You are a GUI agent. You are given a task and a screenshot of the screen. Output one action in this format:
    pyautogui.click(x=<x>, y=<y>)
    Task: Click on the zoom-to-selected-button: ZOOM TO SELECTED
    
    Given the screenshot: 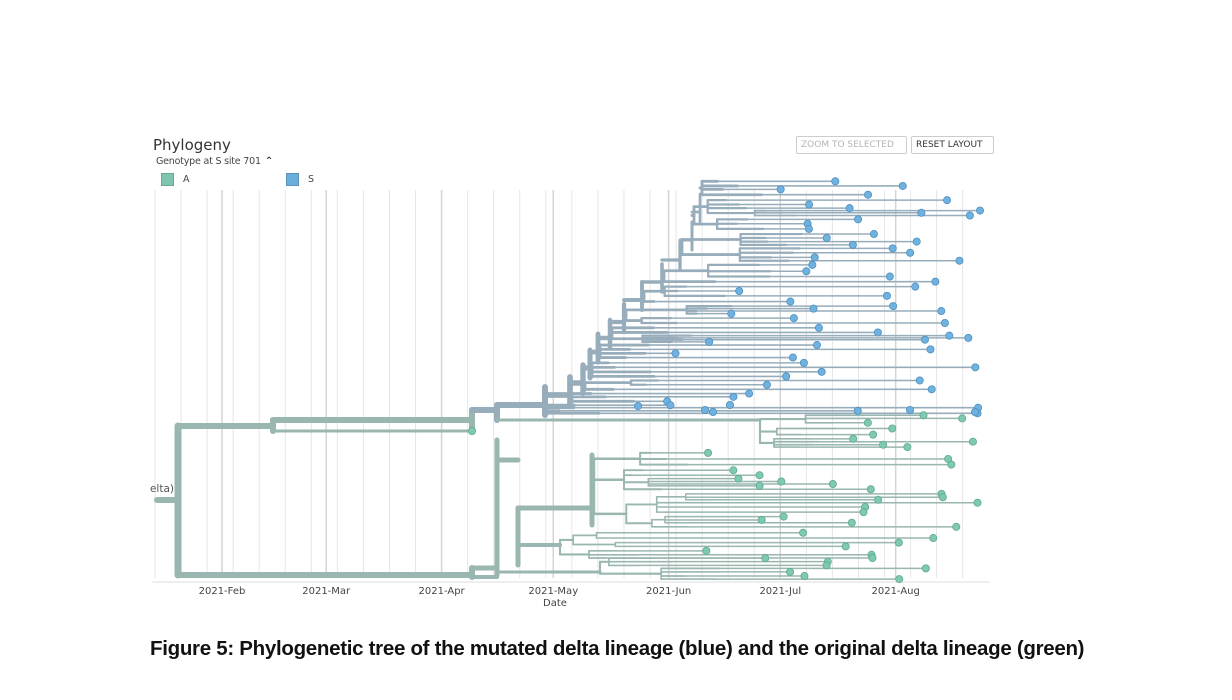 What is the action you would take?
    pyautogui.click(x=851, y=145)
    